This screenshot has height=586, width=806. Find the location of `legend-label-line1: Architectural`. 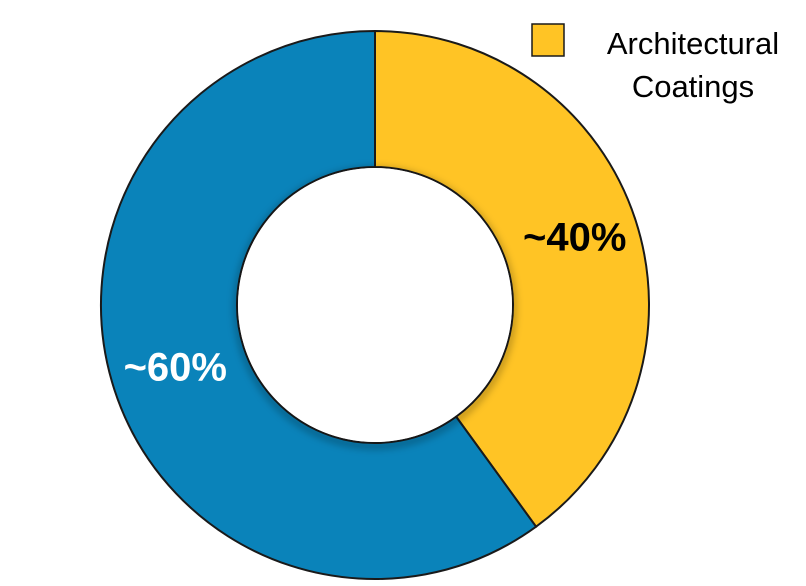

legend-label-line1: Architectural is located at coordinates (693, 43).